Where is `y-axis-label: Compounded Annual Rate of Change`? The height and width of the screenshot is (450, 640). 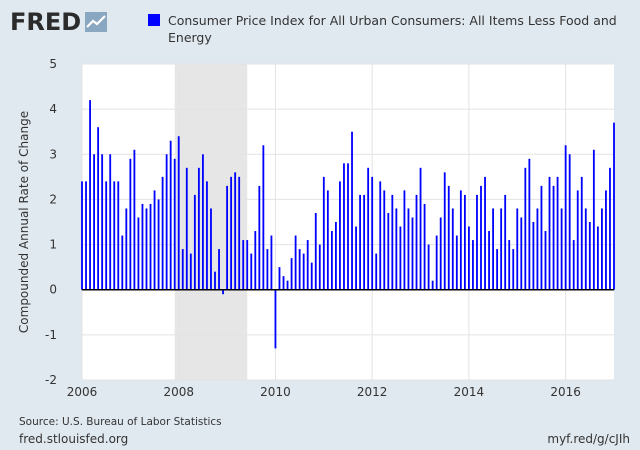 y-axis-label: Compounded Annual Rate of Change is located at coordinates (24, 222).